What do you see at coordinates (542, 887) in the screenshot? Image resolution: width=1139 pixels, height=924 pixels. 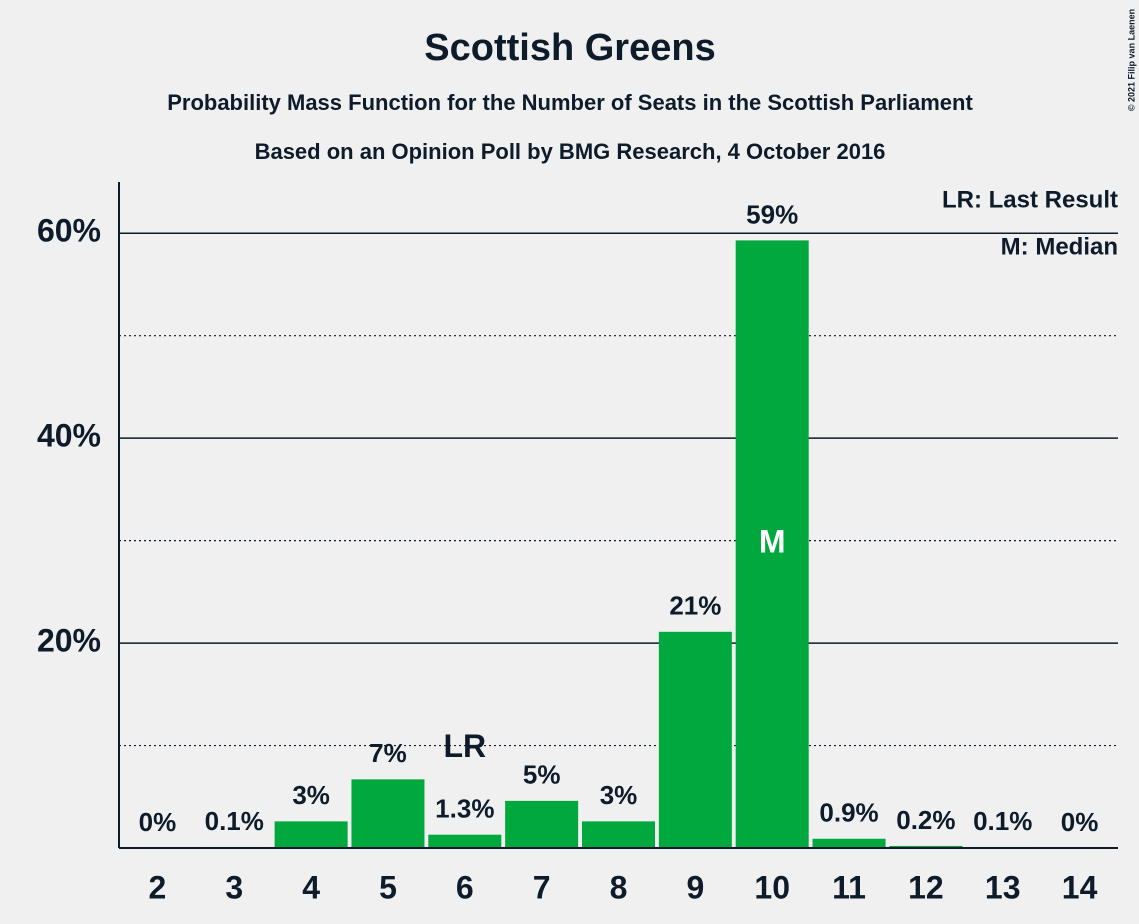 I see `x-tick-label: 7` at bounding box center [542, 887].